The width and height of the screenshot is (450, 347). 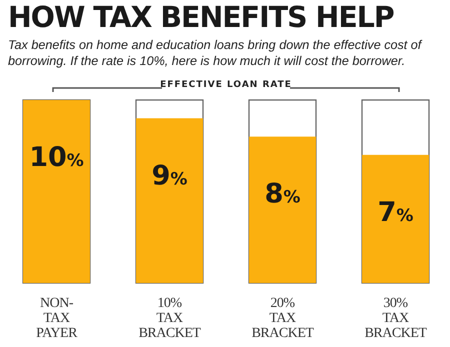 What do you see at coordinates (57, 318) in the screenshot?
I see `x-tick-label: NON- TAX PAYER` at bounding box center [57, 318].